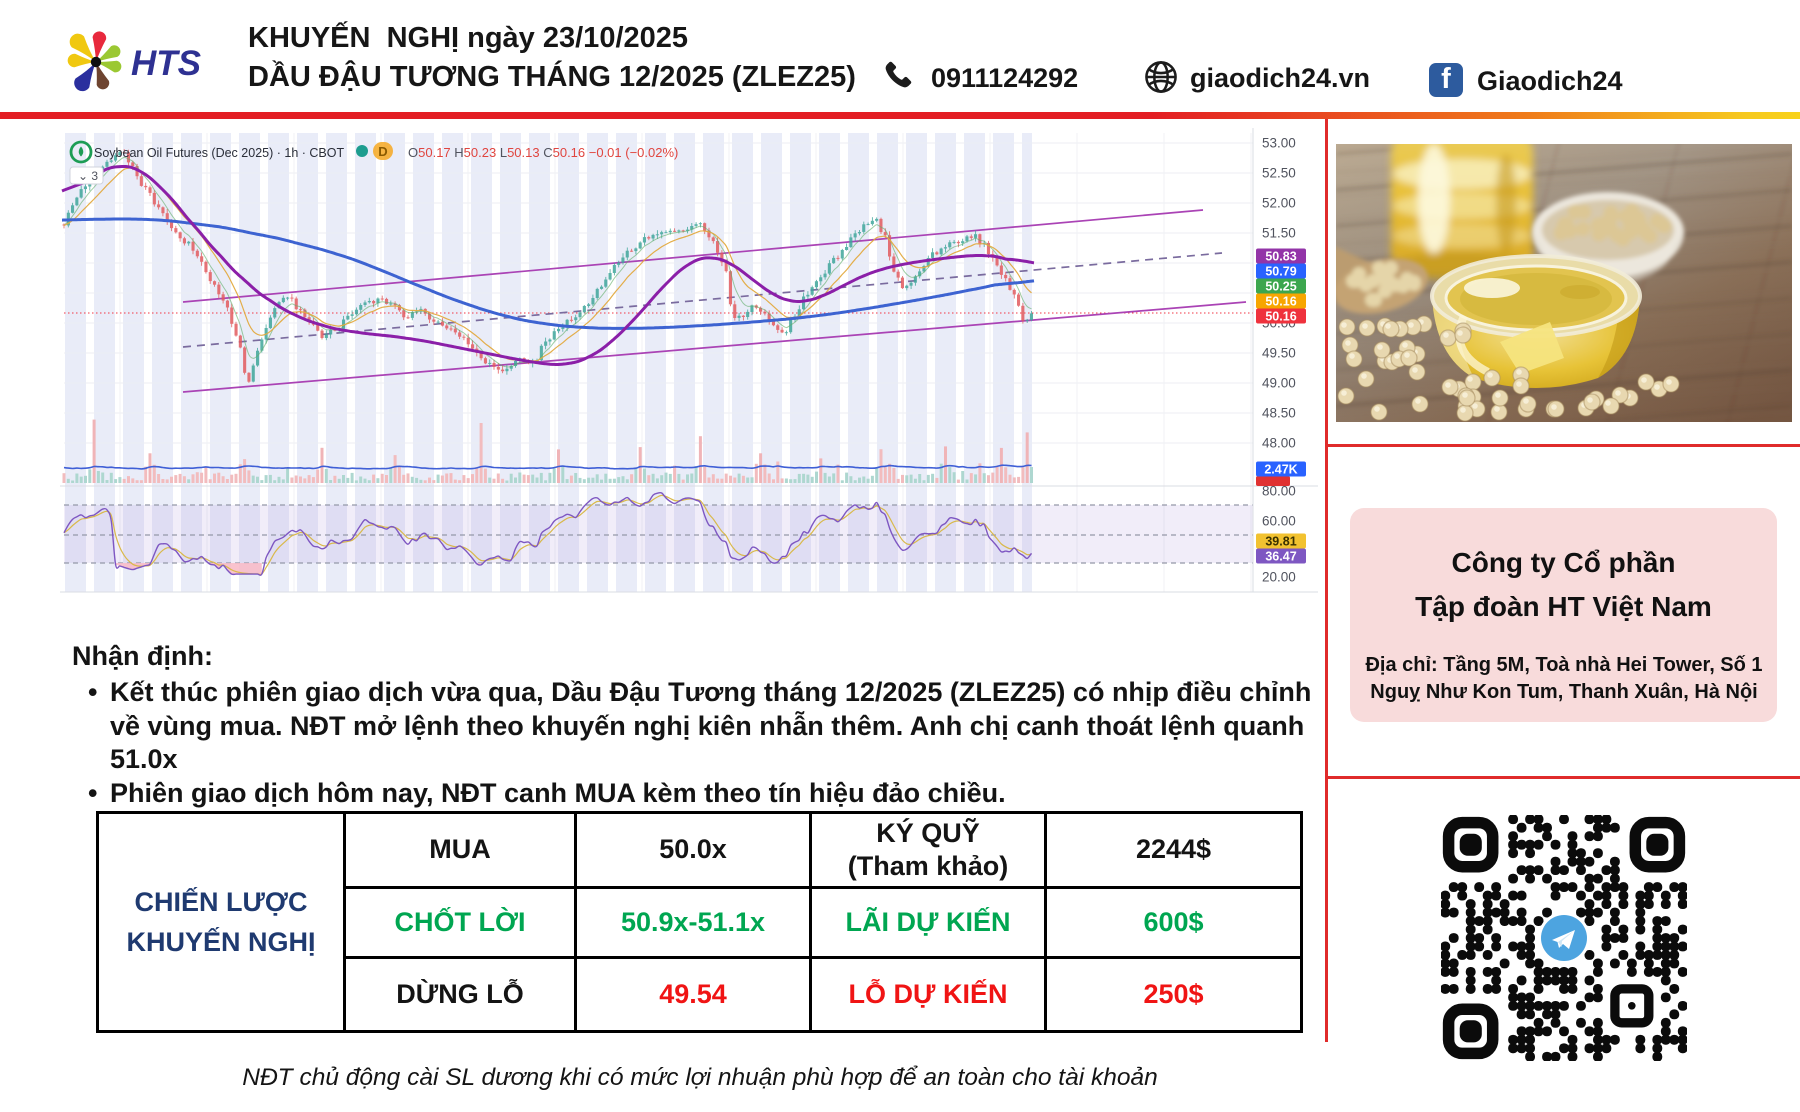  What do you see at coordinates (1279, 143) in the screenshot?
I see `svg-text: 53.00` at bounding box center [1279, 143].